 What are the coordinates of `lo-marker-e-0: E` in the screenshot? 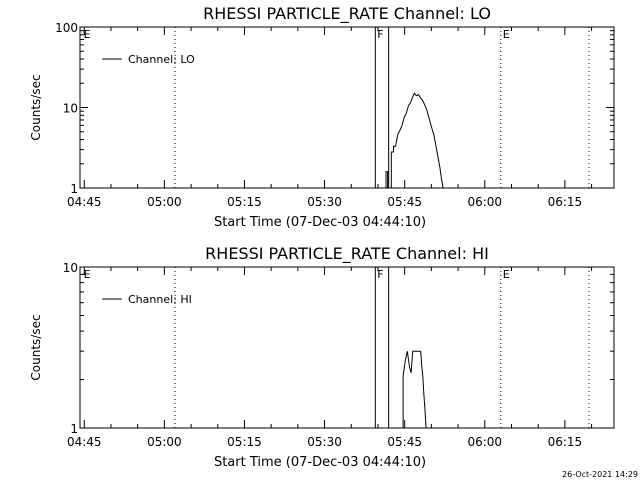 It's located at (87, 34).